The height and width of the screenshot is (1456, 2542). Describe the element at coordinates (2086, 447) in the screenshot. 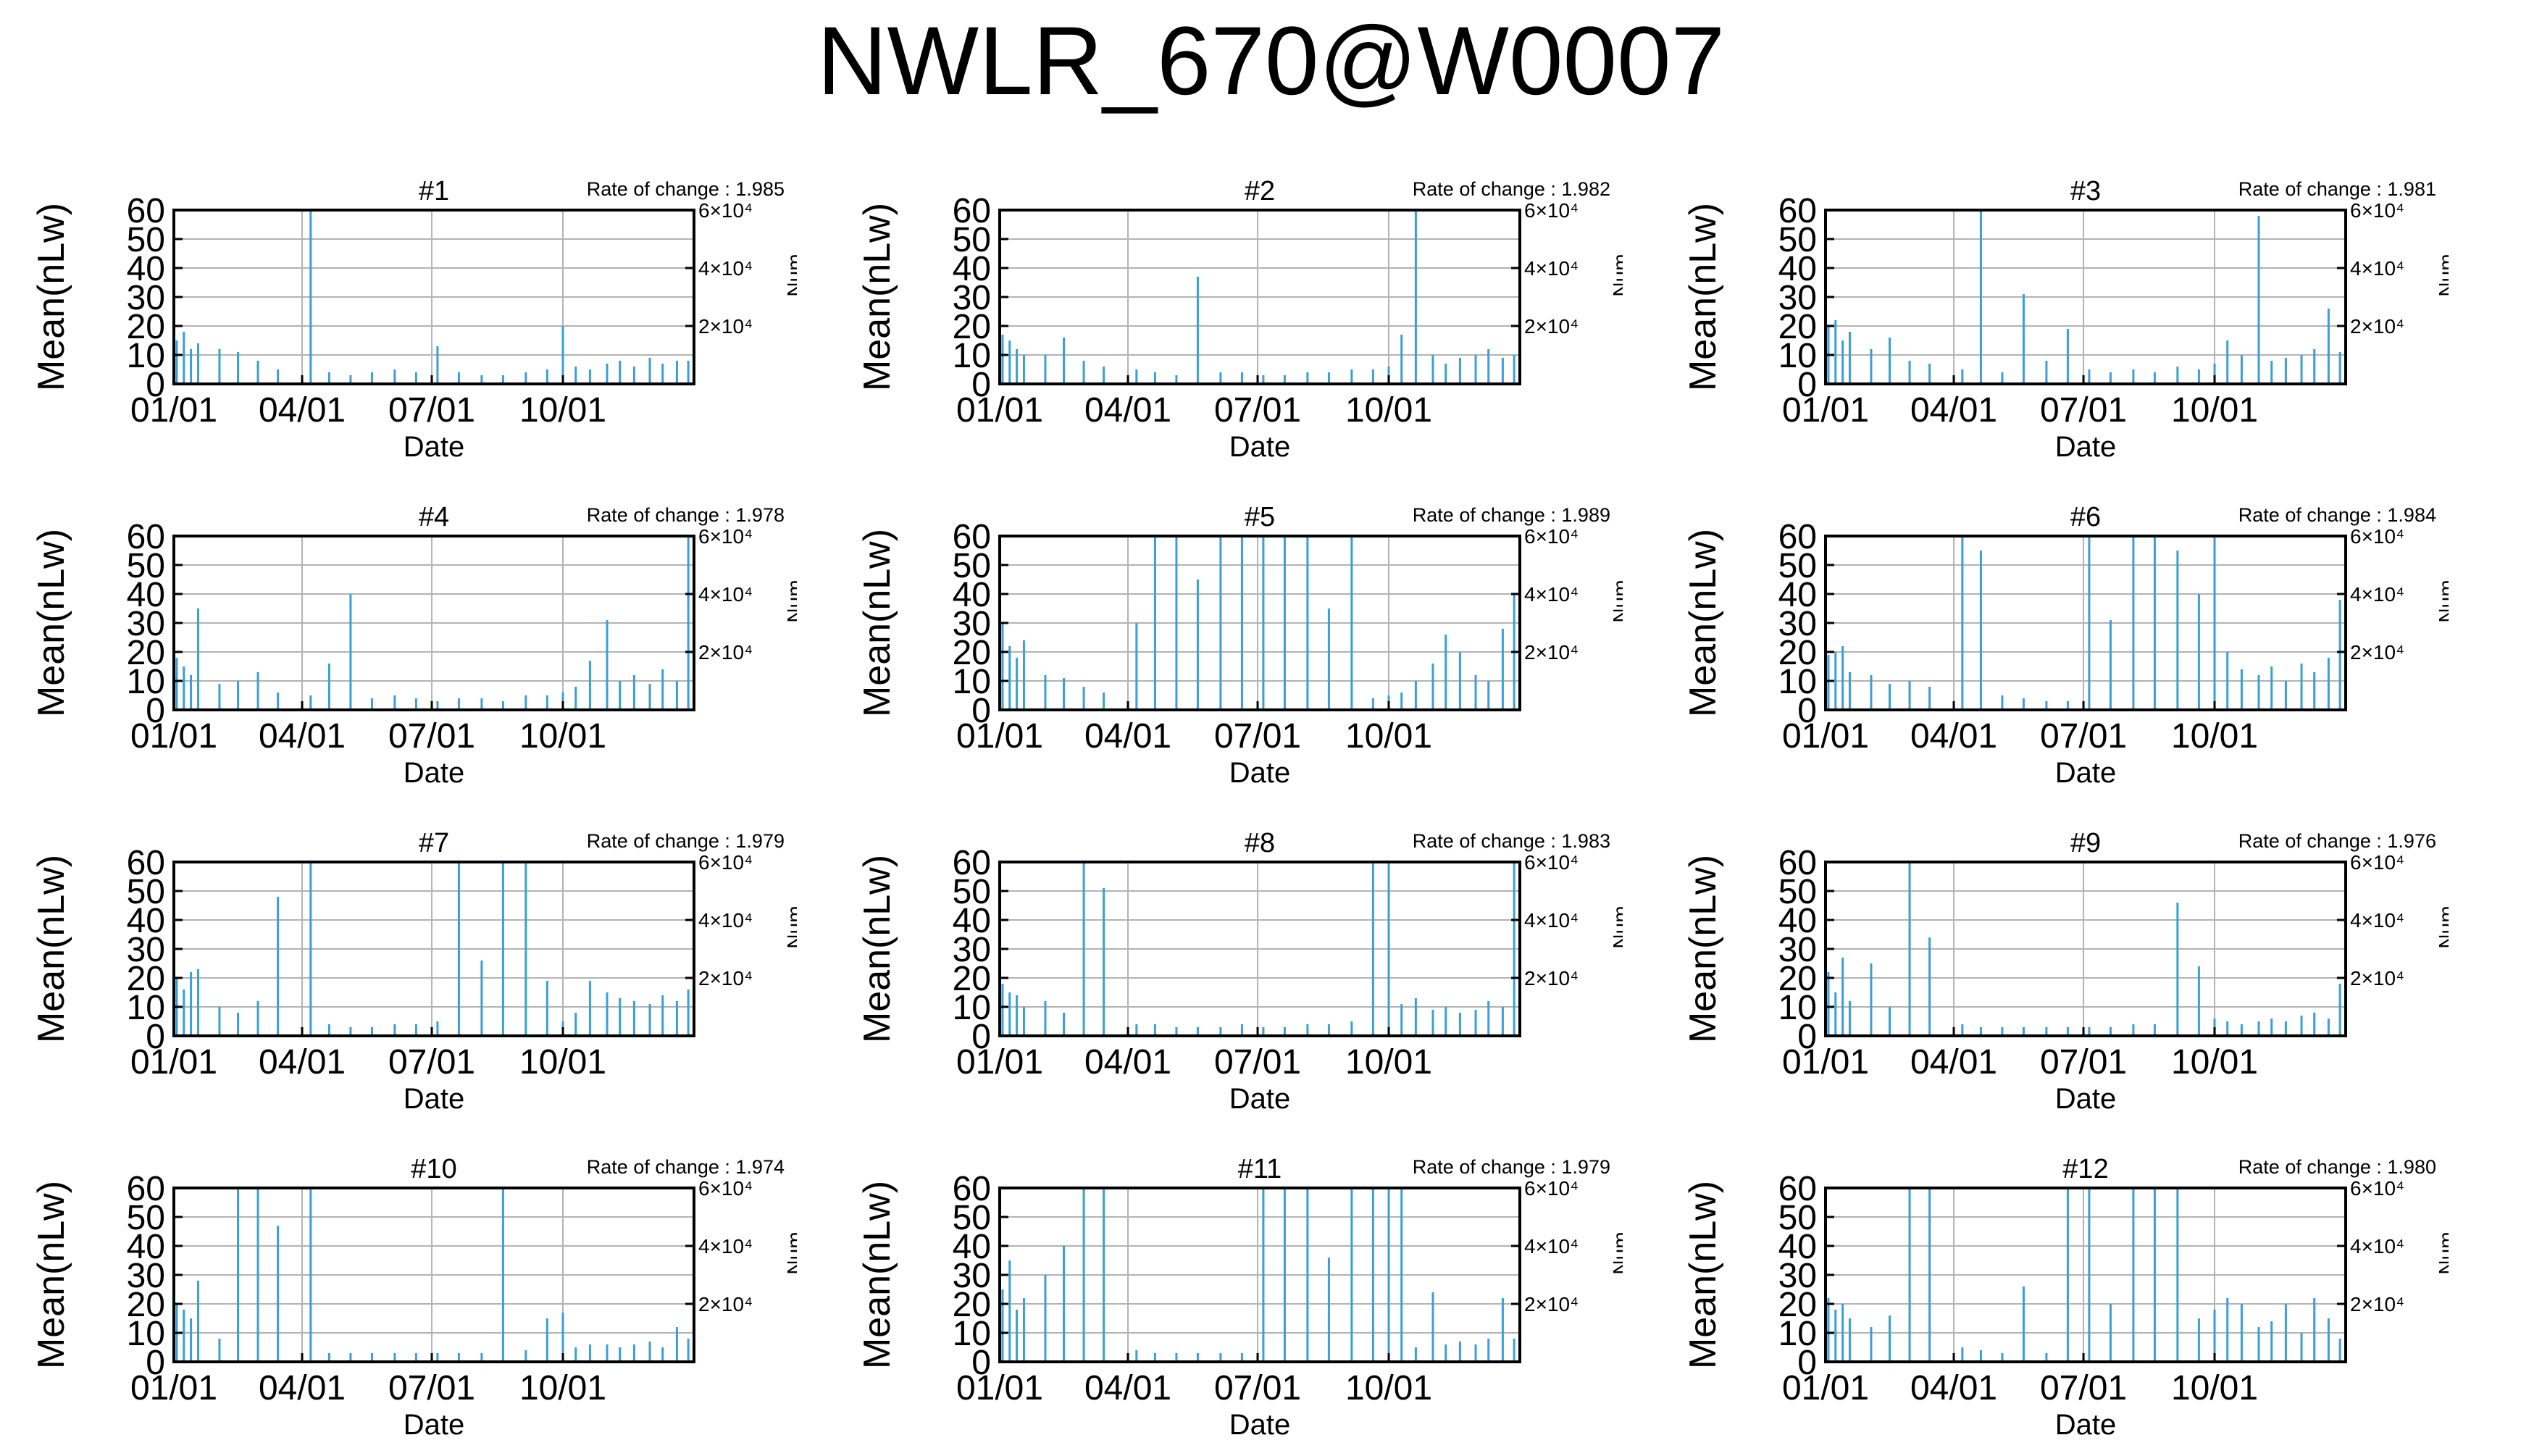

I see `x-axis-label: Date` at that location.